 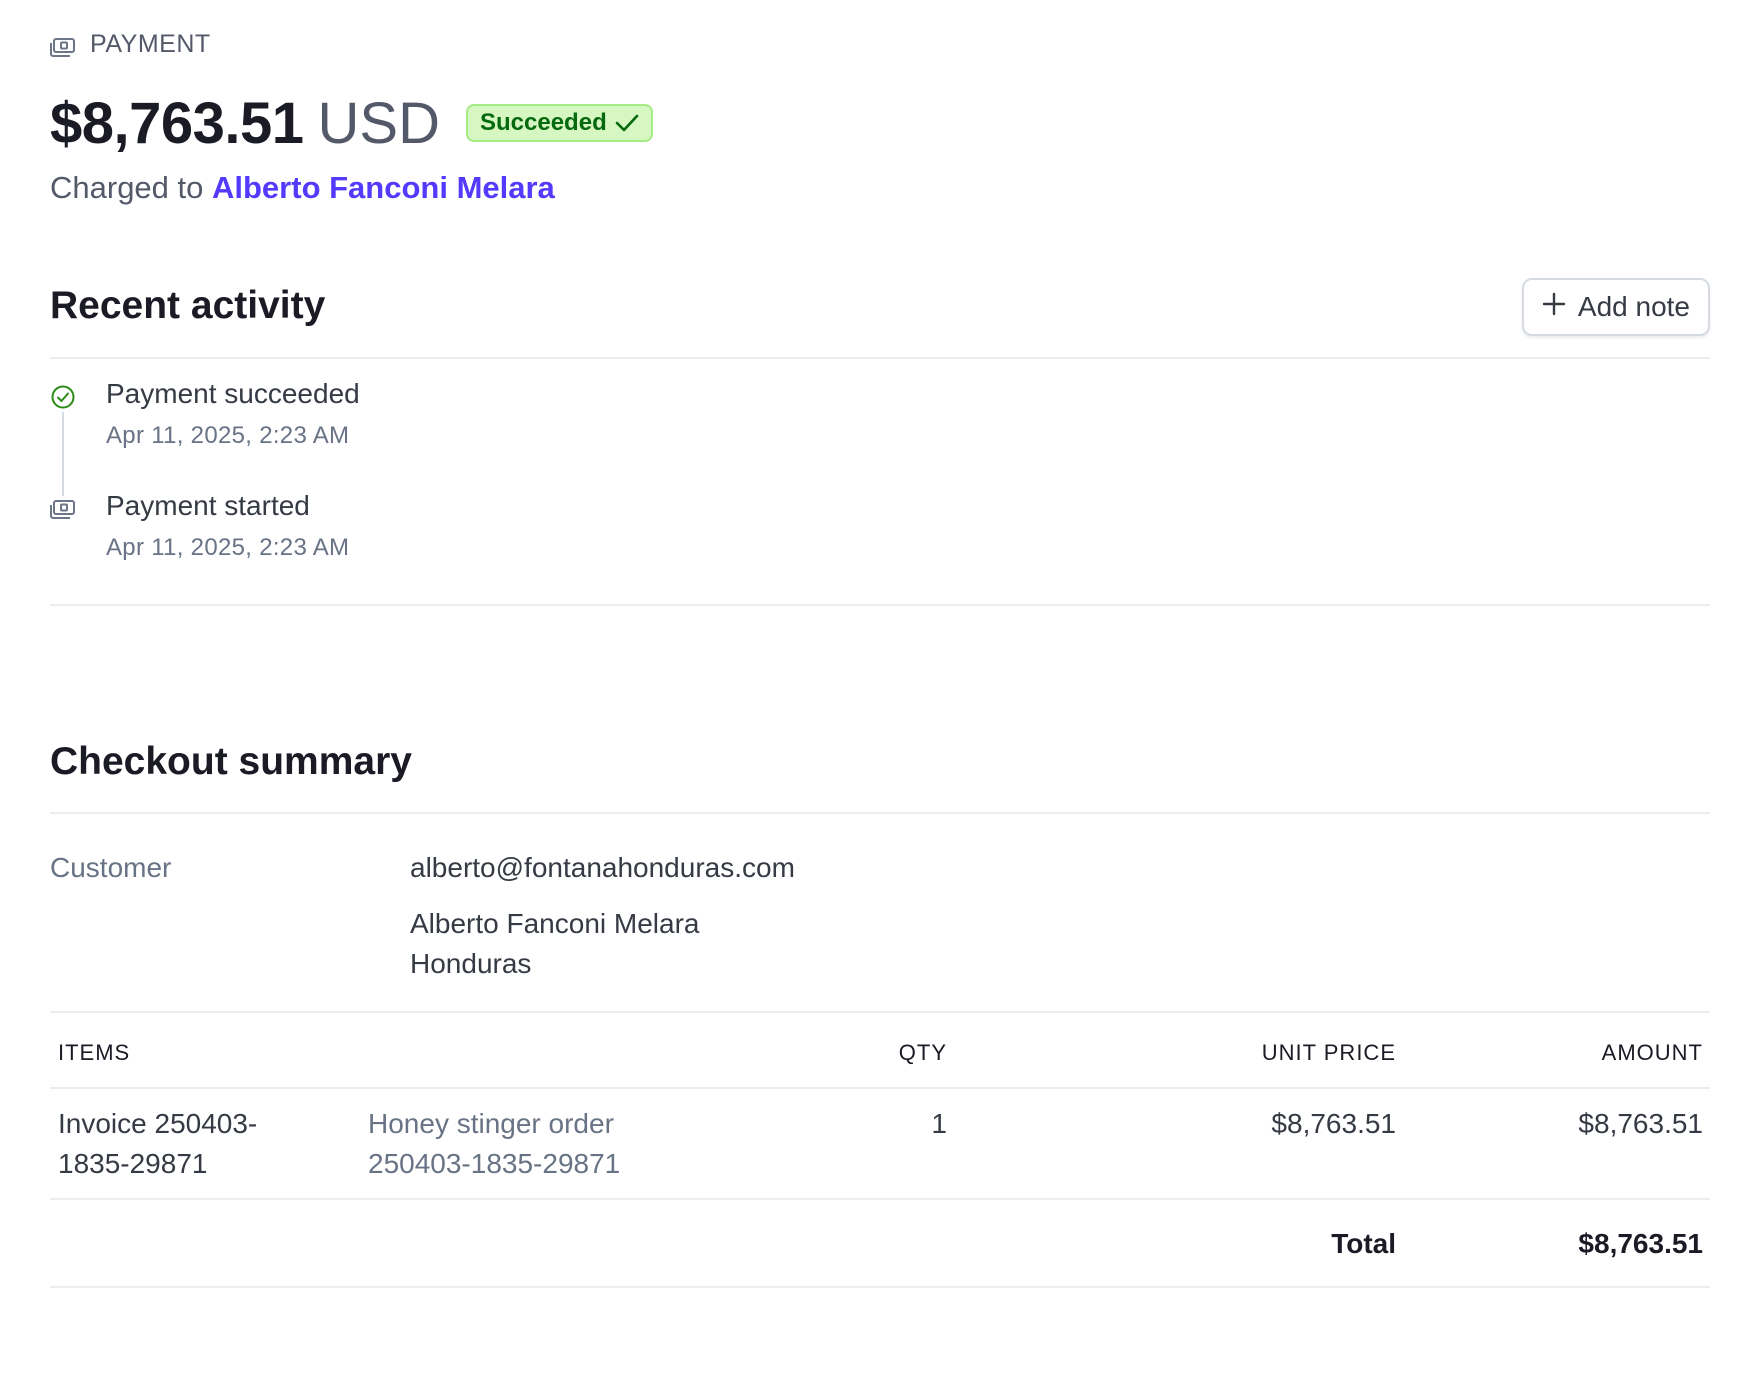 I want to click on event-title: Payment started, so click(x=208, y=505).